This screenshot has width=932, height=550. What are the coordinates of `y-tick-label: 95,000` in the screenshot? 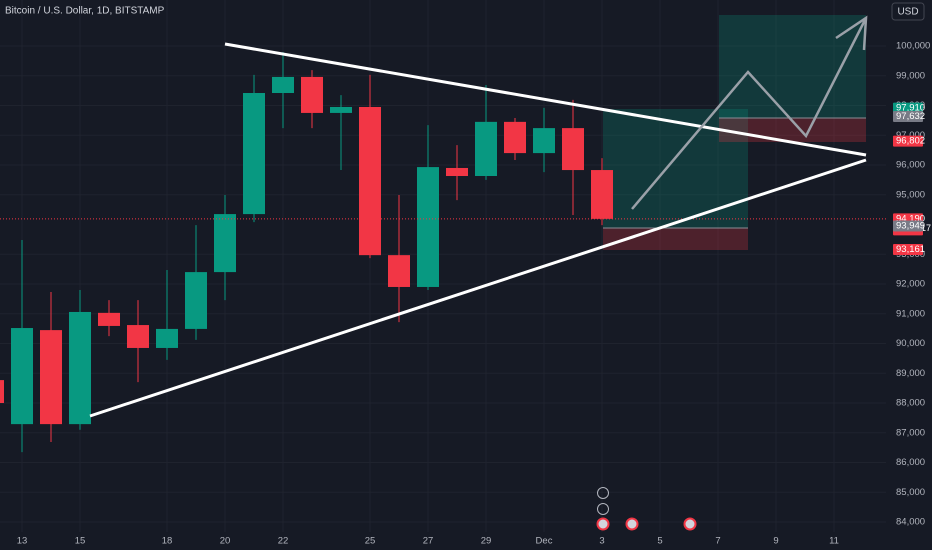 It's located at (910, 194).